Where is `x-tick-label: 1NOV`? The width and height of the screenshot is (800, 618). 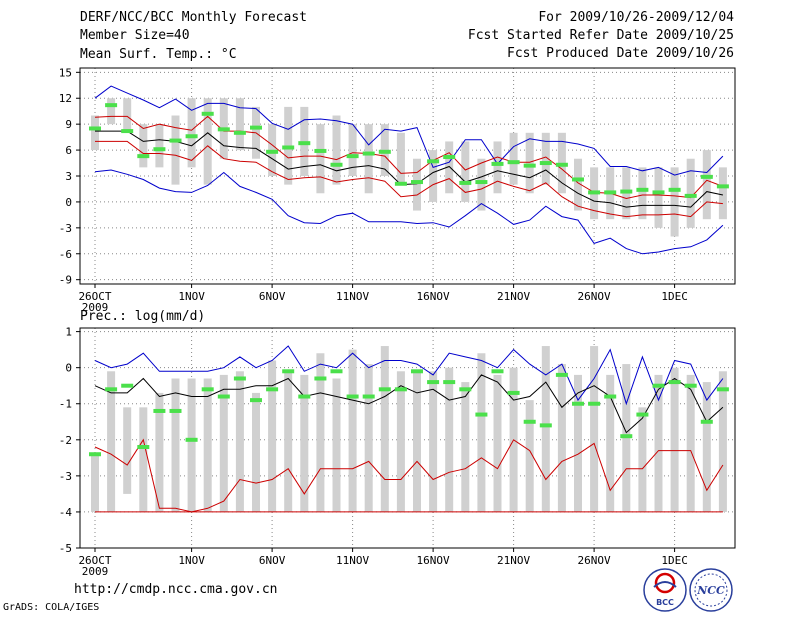
x-tick-label: 1NOV is located at coordinates (191, 560).